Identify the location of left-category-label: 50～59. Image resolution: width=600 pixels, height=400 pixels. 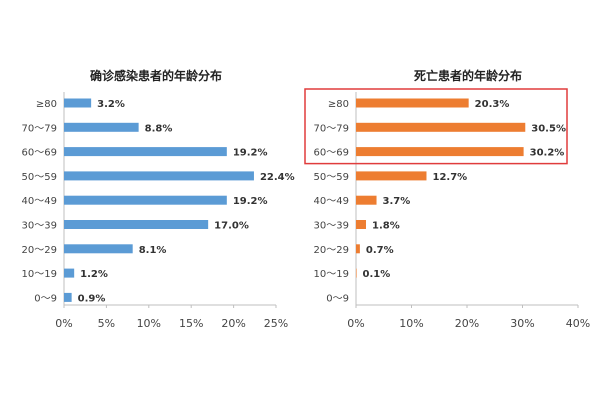
(39, 177).